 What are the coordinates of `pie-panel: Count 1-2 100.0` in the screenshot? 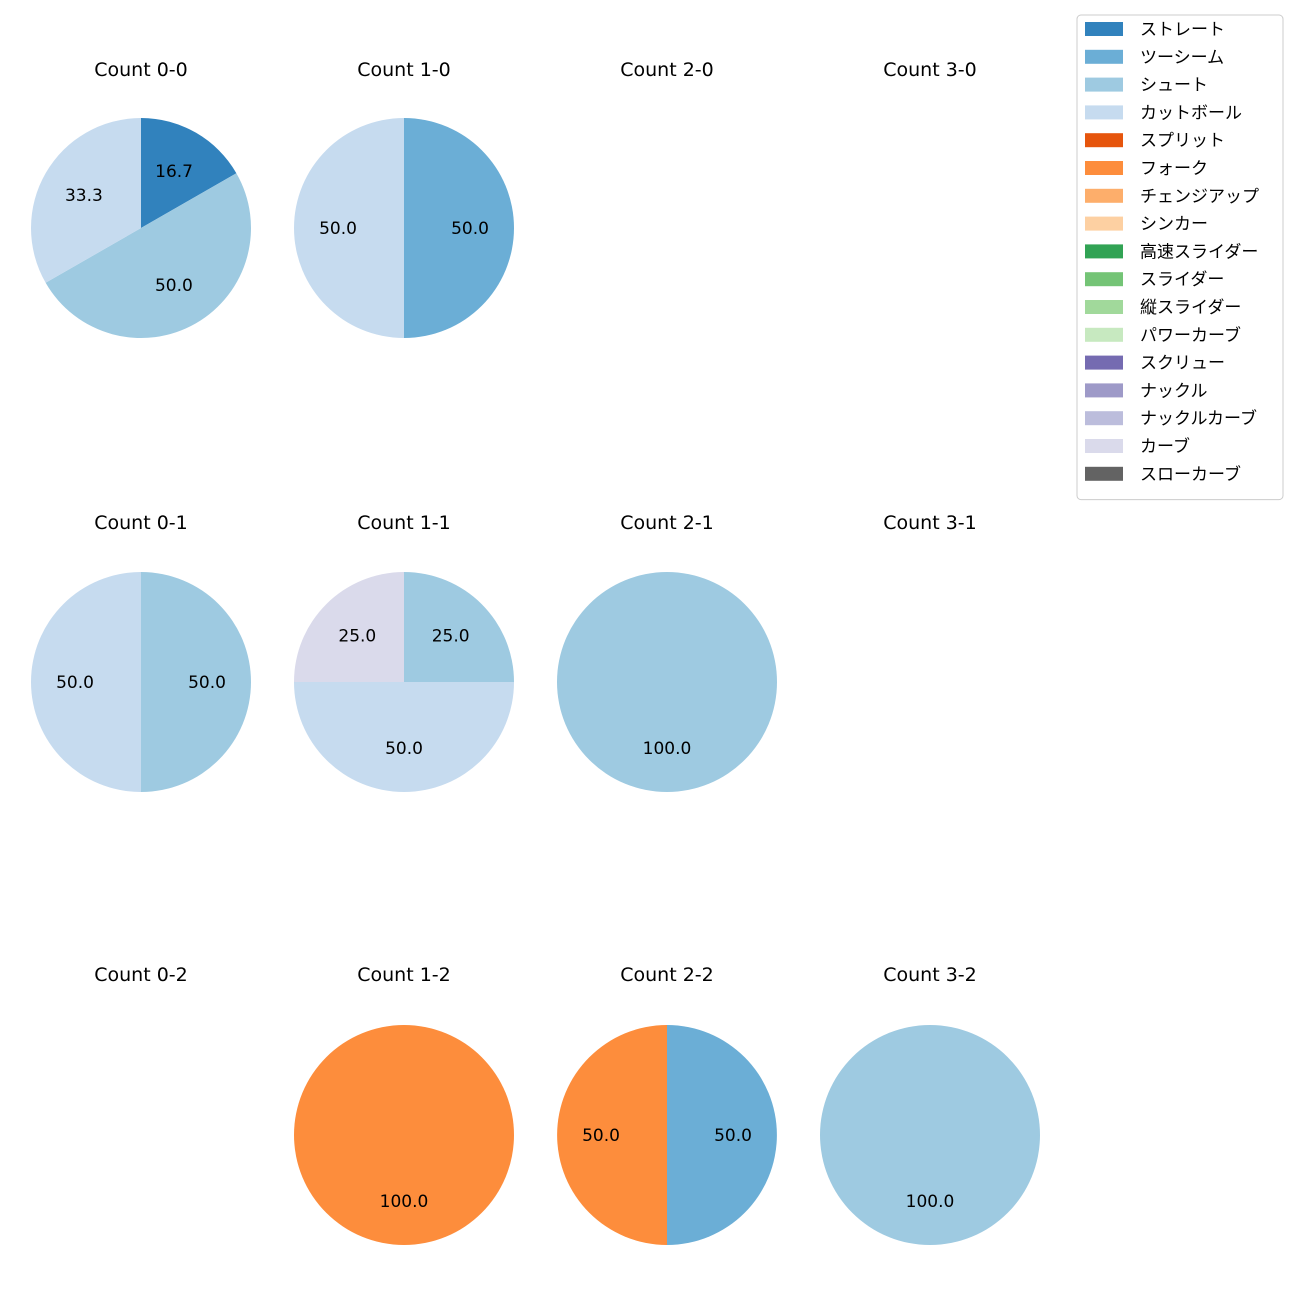 It's located at (404, 1104).